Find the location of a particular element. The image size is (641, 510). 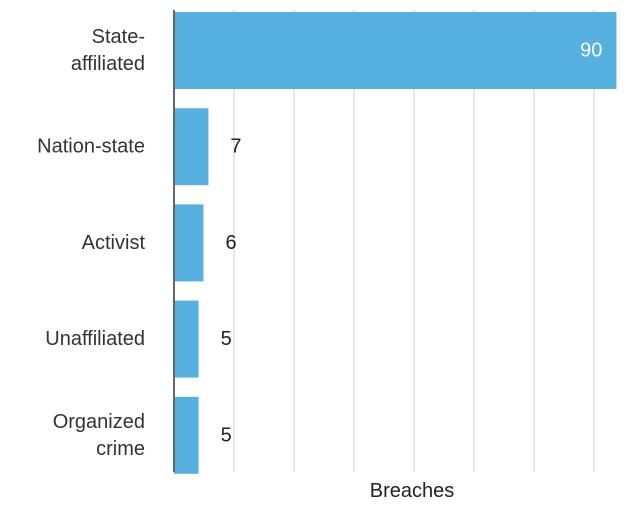

category-label-line: State- is located at coordinates (118, 37).